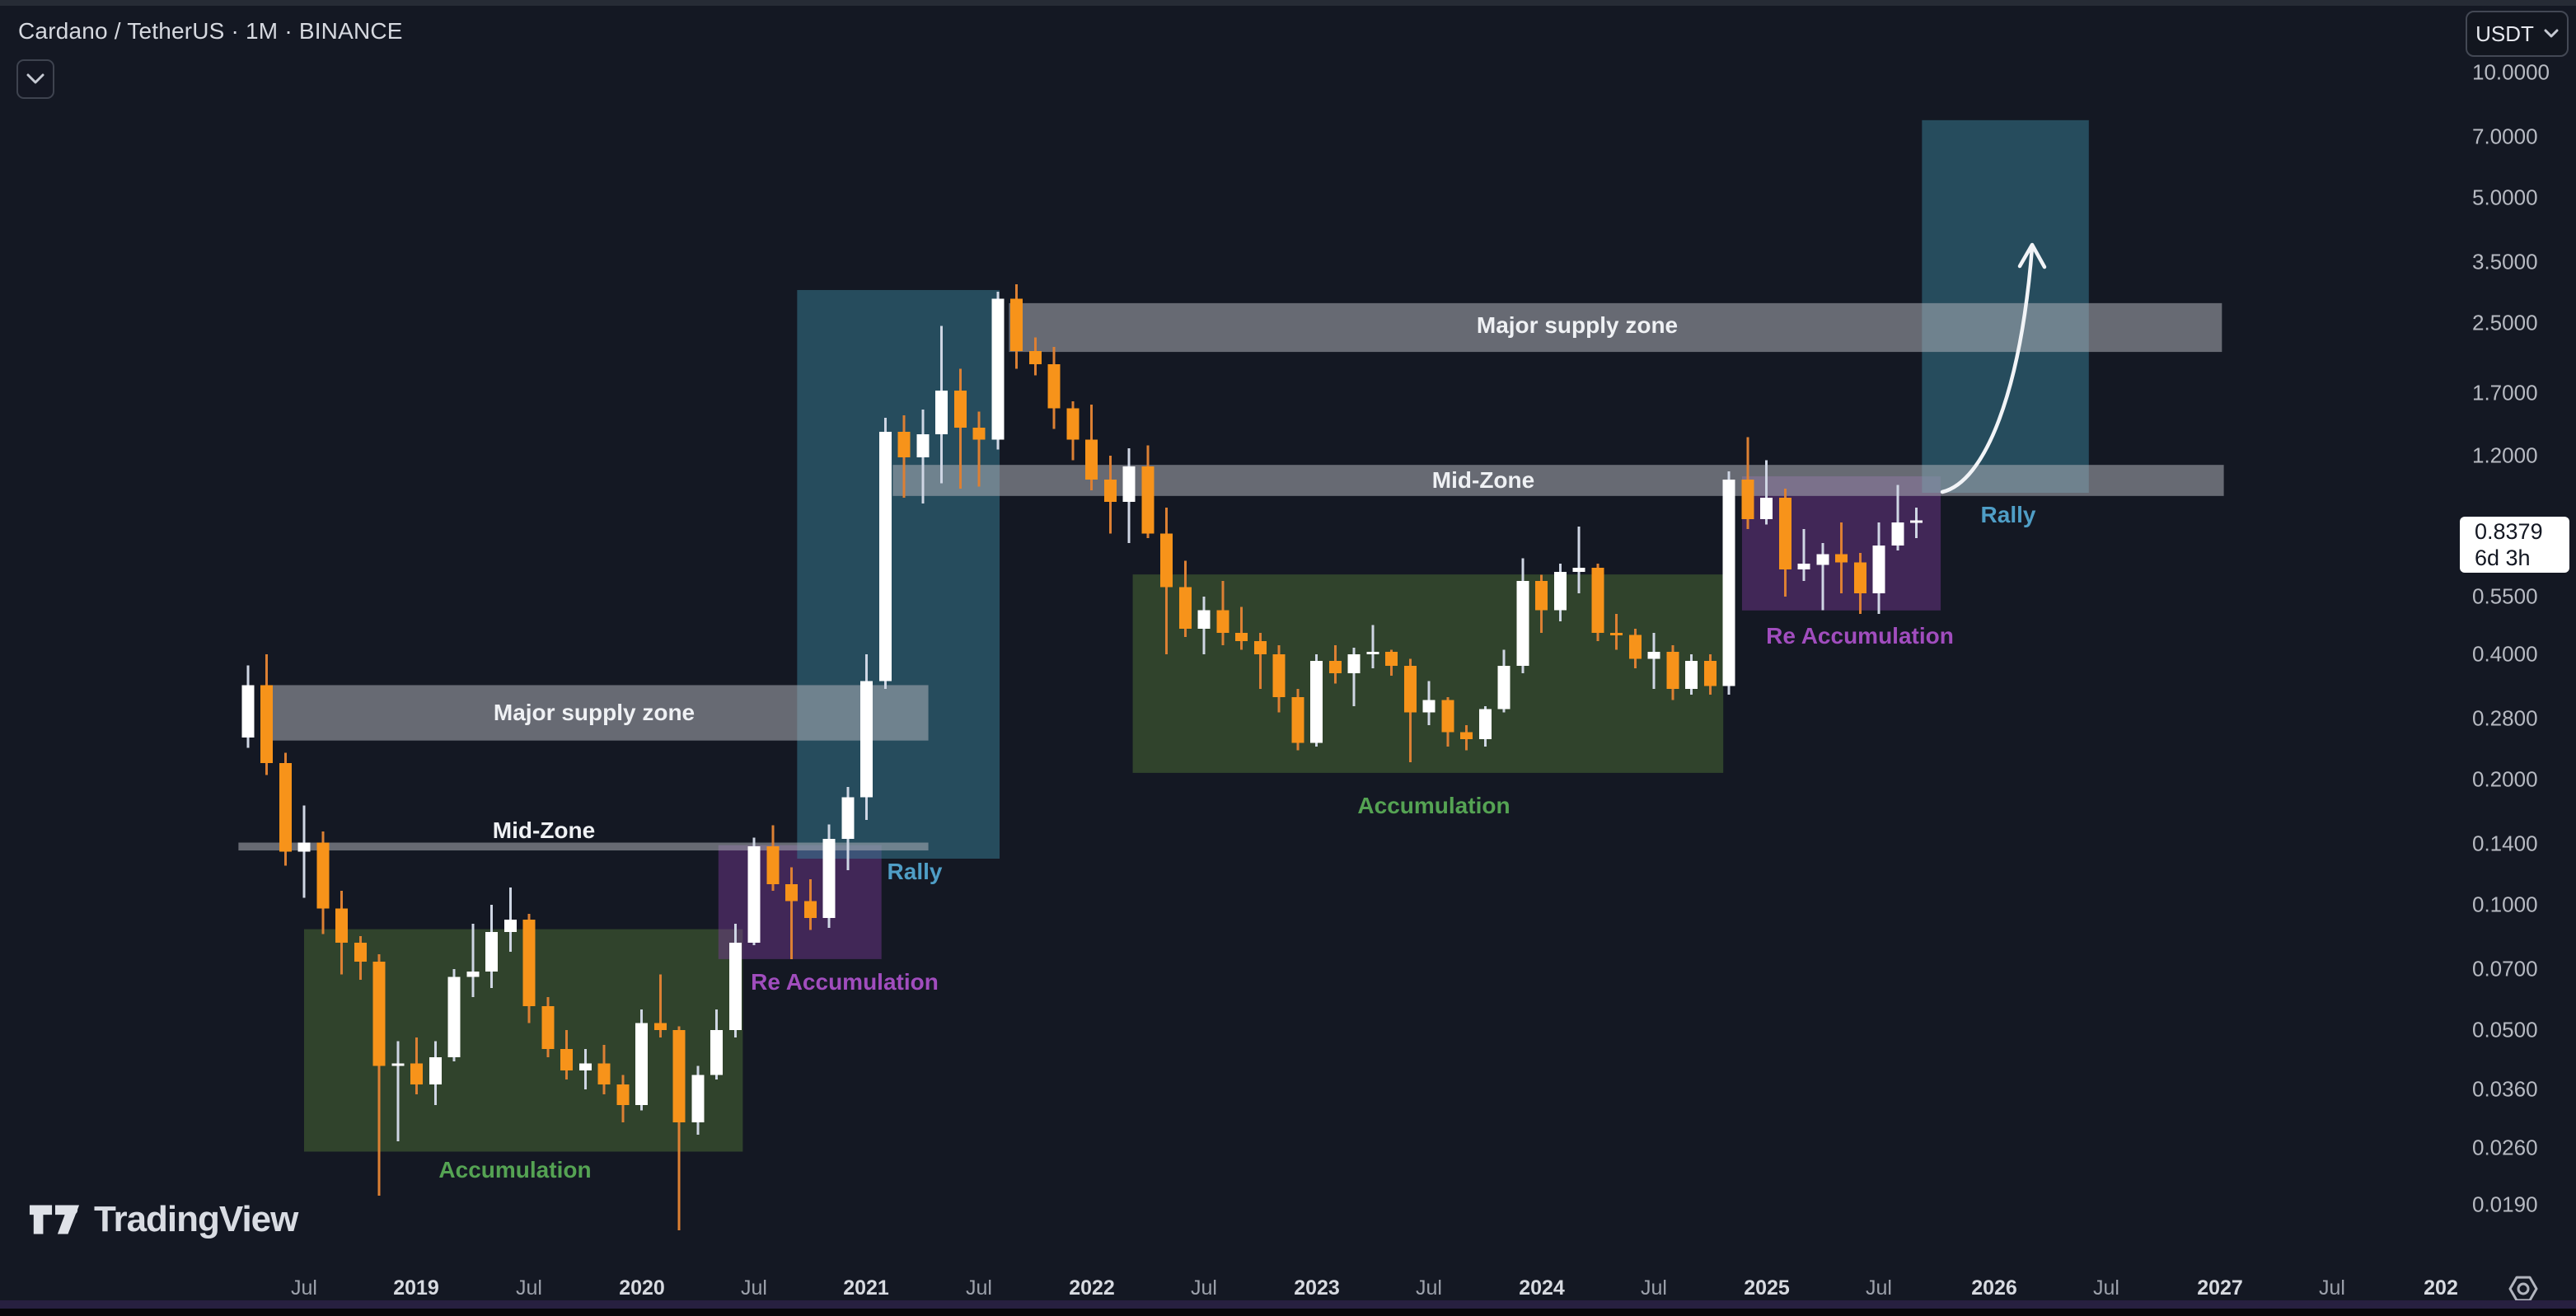 This screenshot has width=2576, height=1316. I want to click on time-tick-2020: 2020, so click(642, 1288).